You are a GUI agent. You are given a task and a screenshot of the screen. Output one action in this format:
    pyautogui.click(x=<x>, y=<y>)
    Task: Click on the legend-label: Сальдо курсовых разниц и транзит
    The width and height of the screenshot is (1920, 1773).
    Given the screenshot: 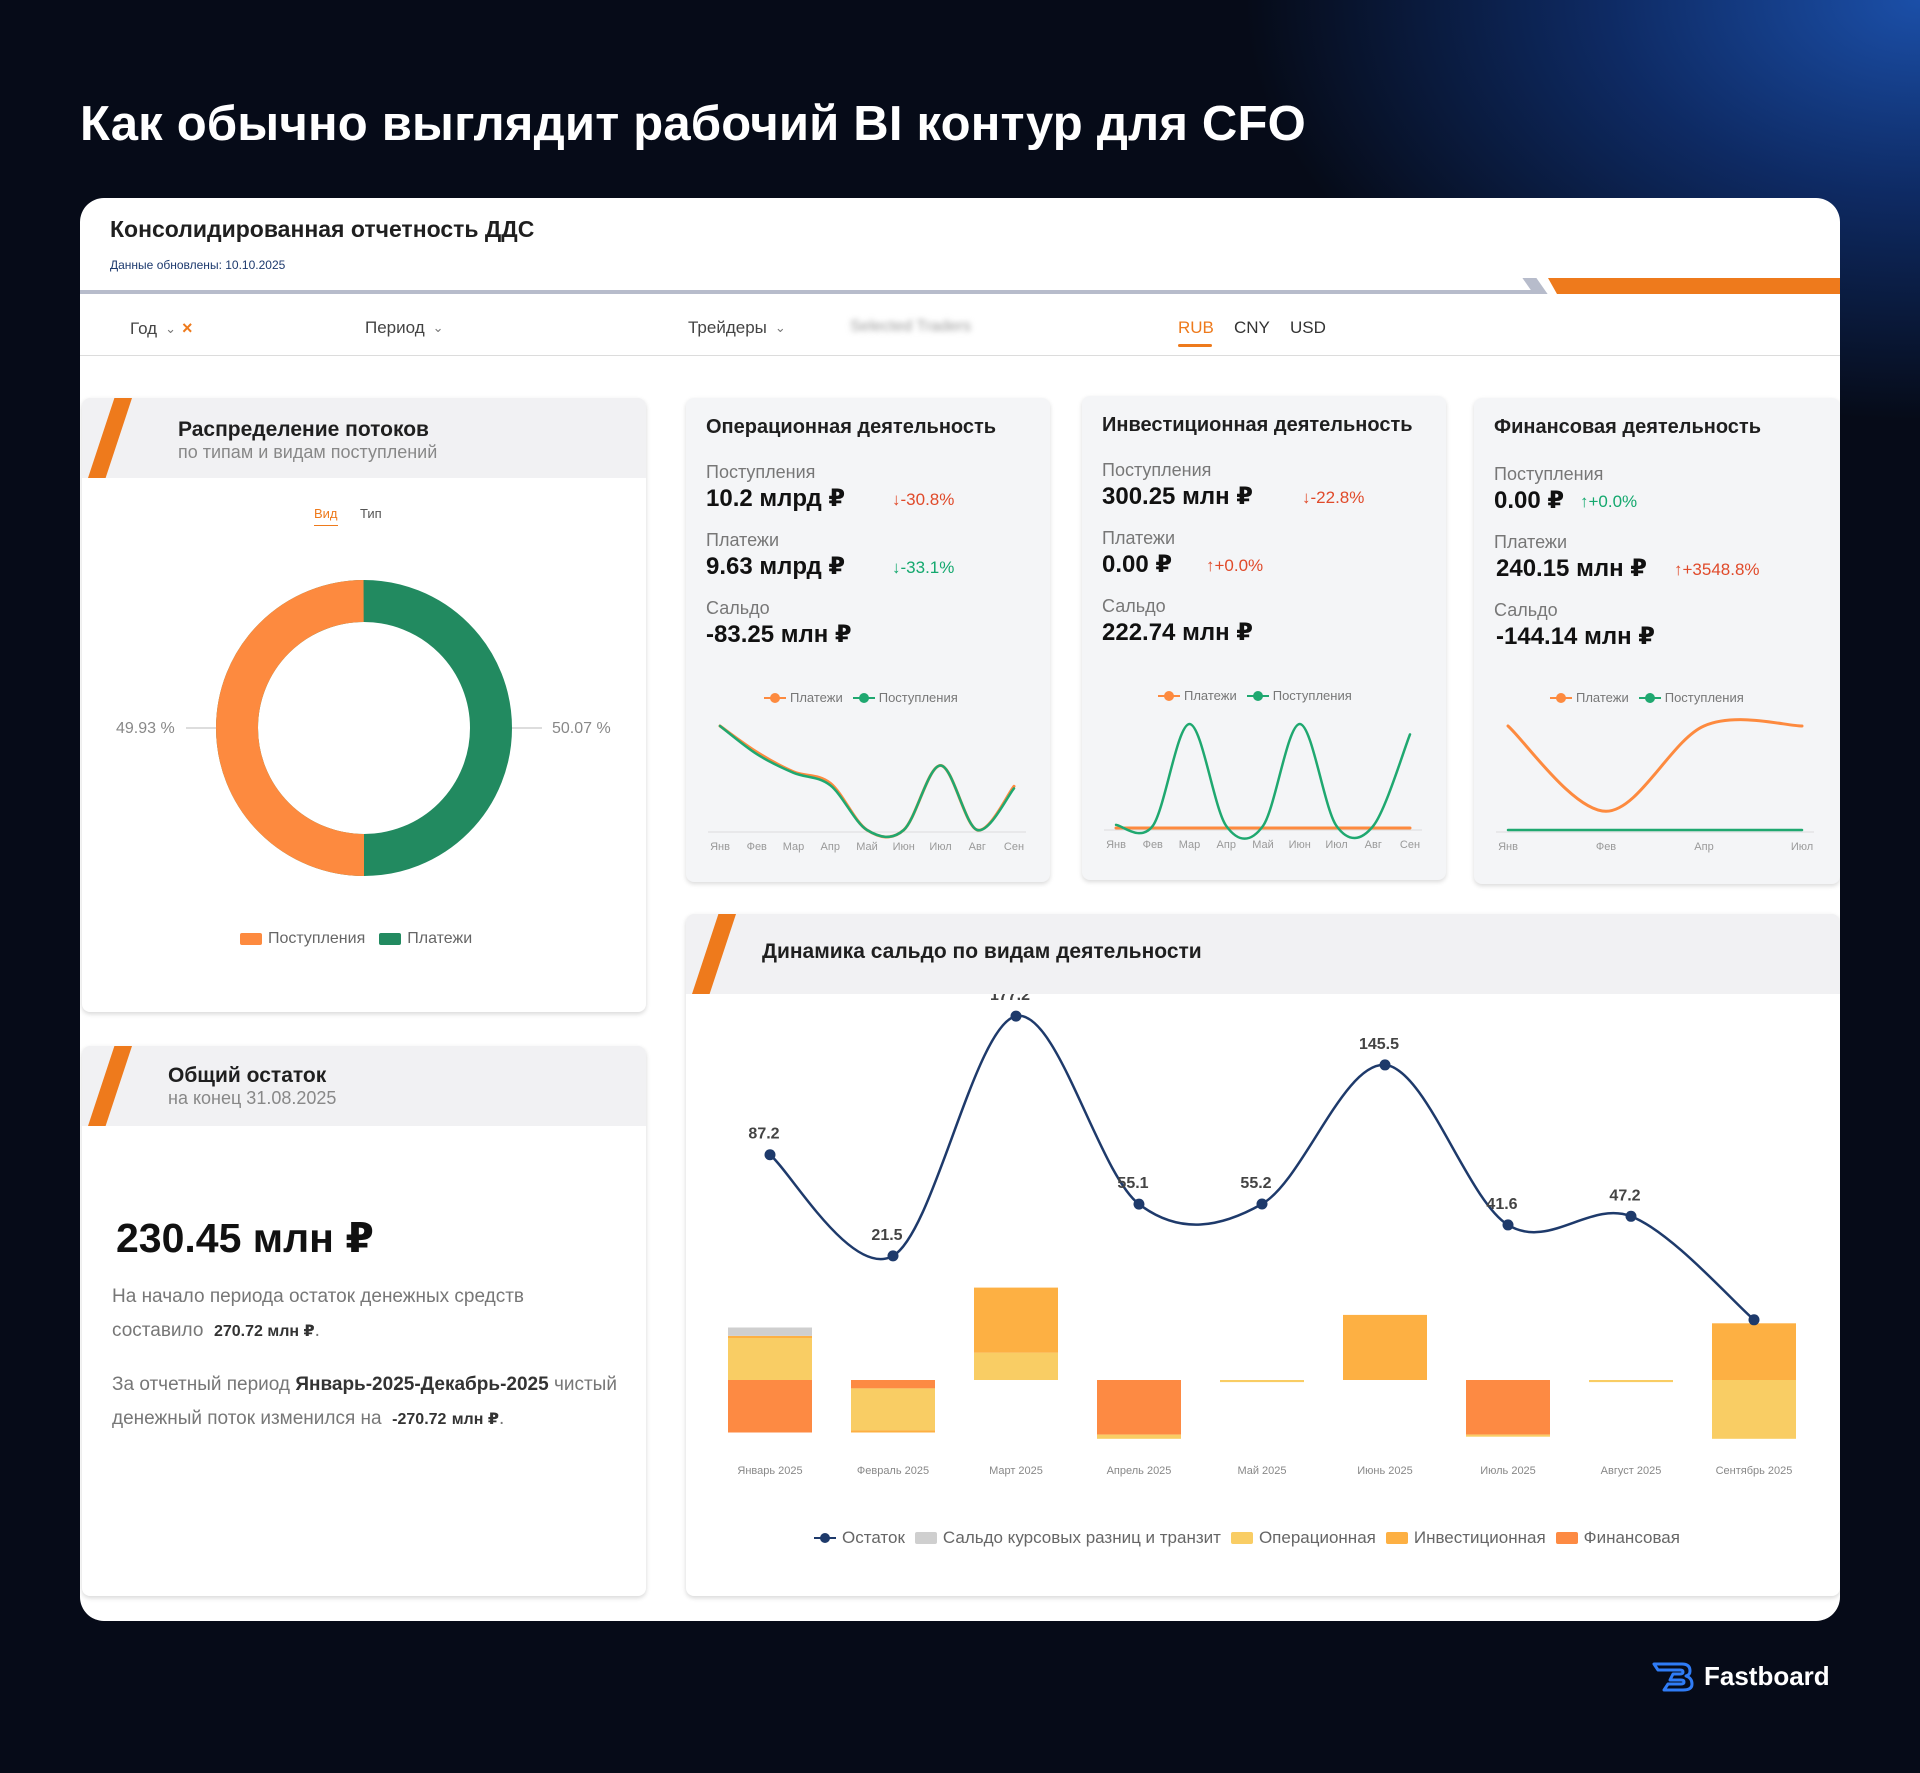 What is the action you would take?
    pyautogui.click(x=1081, y=1537)
    